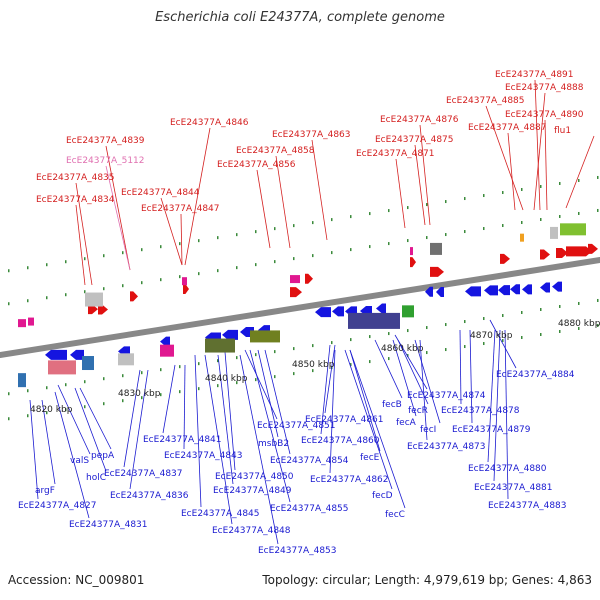  I want to click on kbp-tick-label: 4850 kbp, so click(313, 365).